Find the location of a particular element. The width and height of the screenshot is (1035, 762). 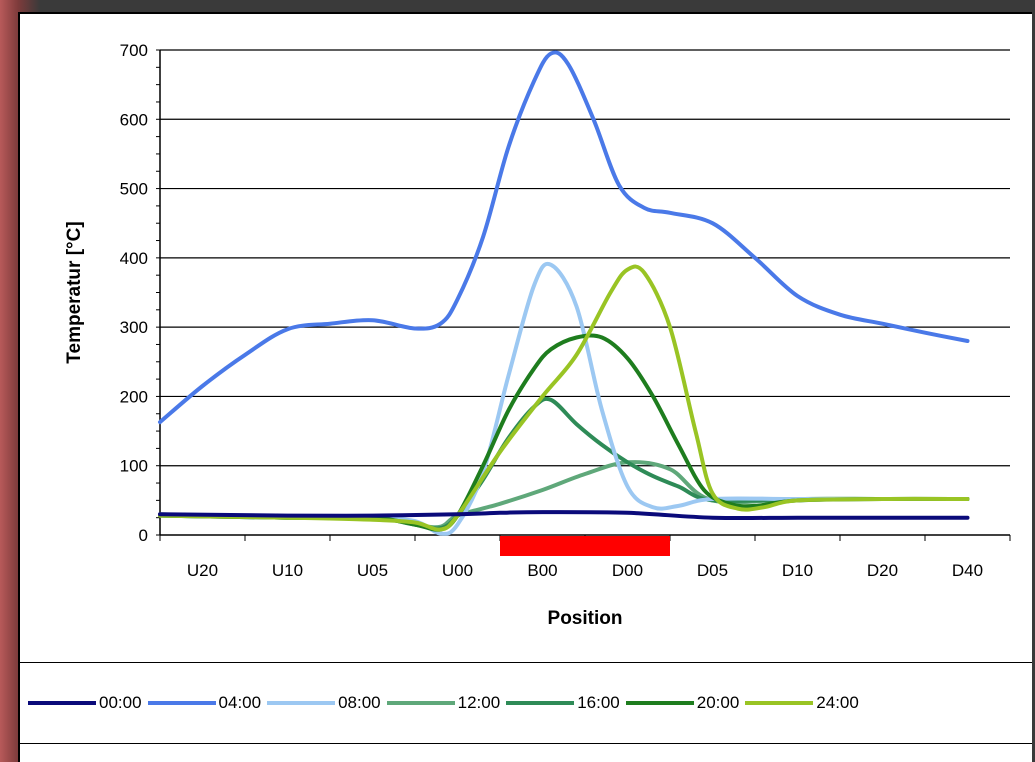

x-tick-label-D20: D20 is located at coordinates (882, 570).